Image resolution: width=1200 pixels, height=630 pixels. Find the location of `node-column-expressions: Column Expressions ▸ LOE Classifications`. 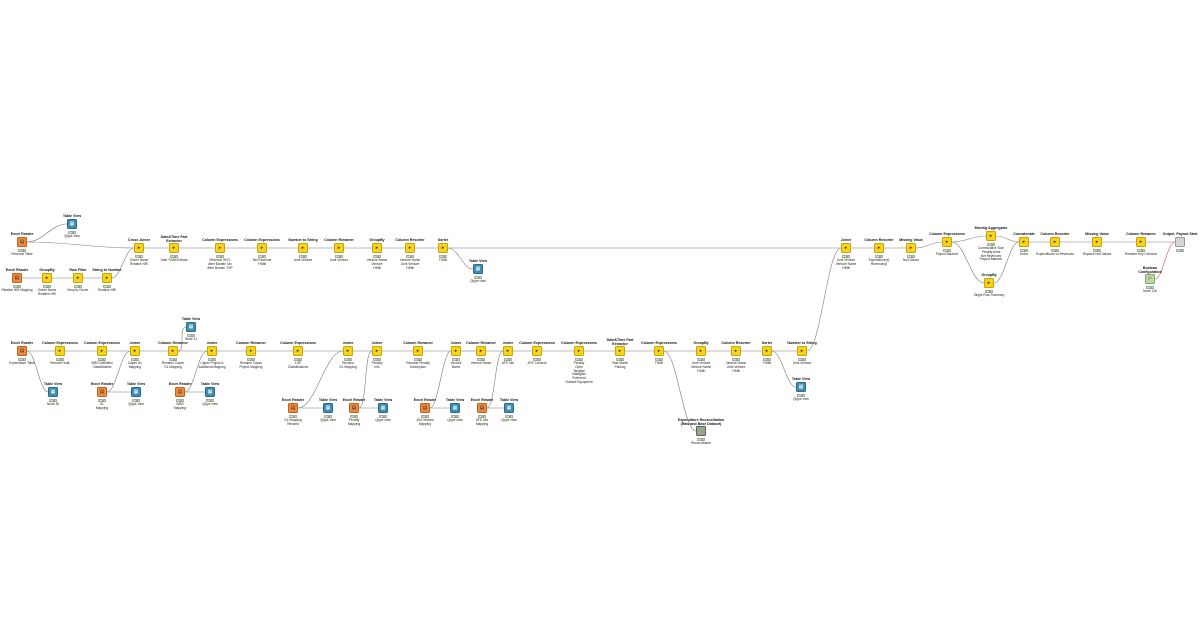

node-column-expressions: Column Expressions ▸ LOE Classifications is located at coordinates (298, 370).